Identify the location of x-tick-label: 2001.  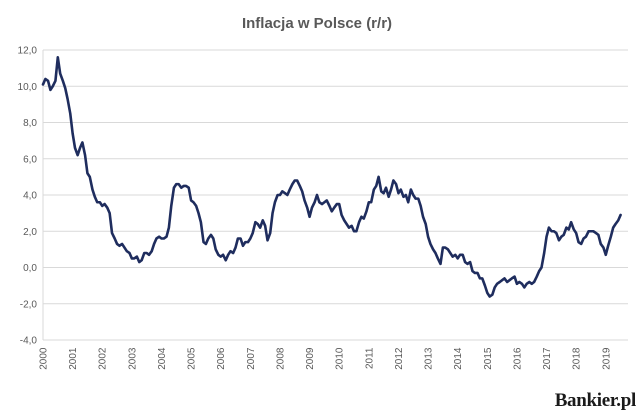
(73, 358).